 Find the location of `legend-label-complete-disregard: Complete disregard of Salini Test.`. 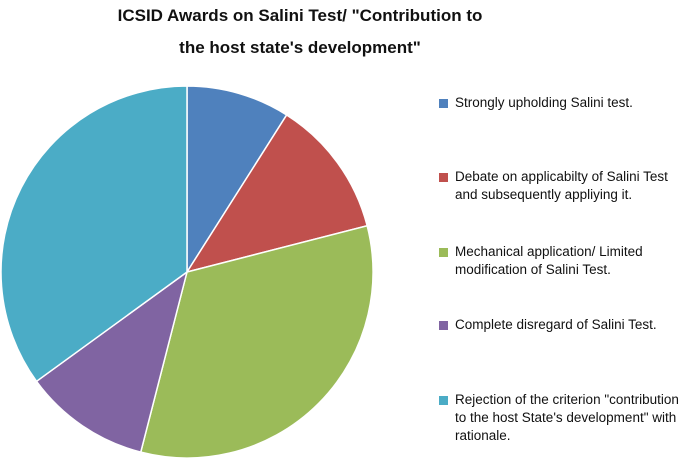

legend-label-complete-disregard: Complete disregard of Salini Test. is located at coordinates (556, 324).